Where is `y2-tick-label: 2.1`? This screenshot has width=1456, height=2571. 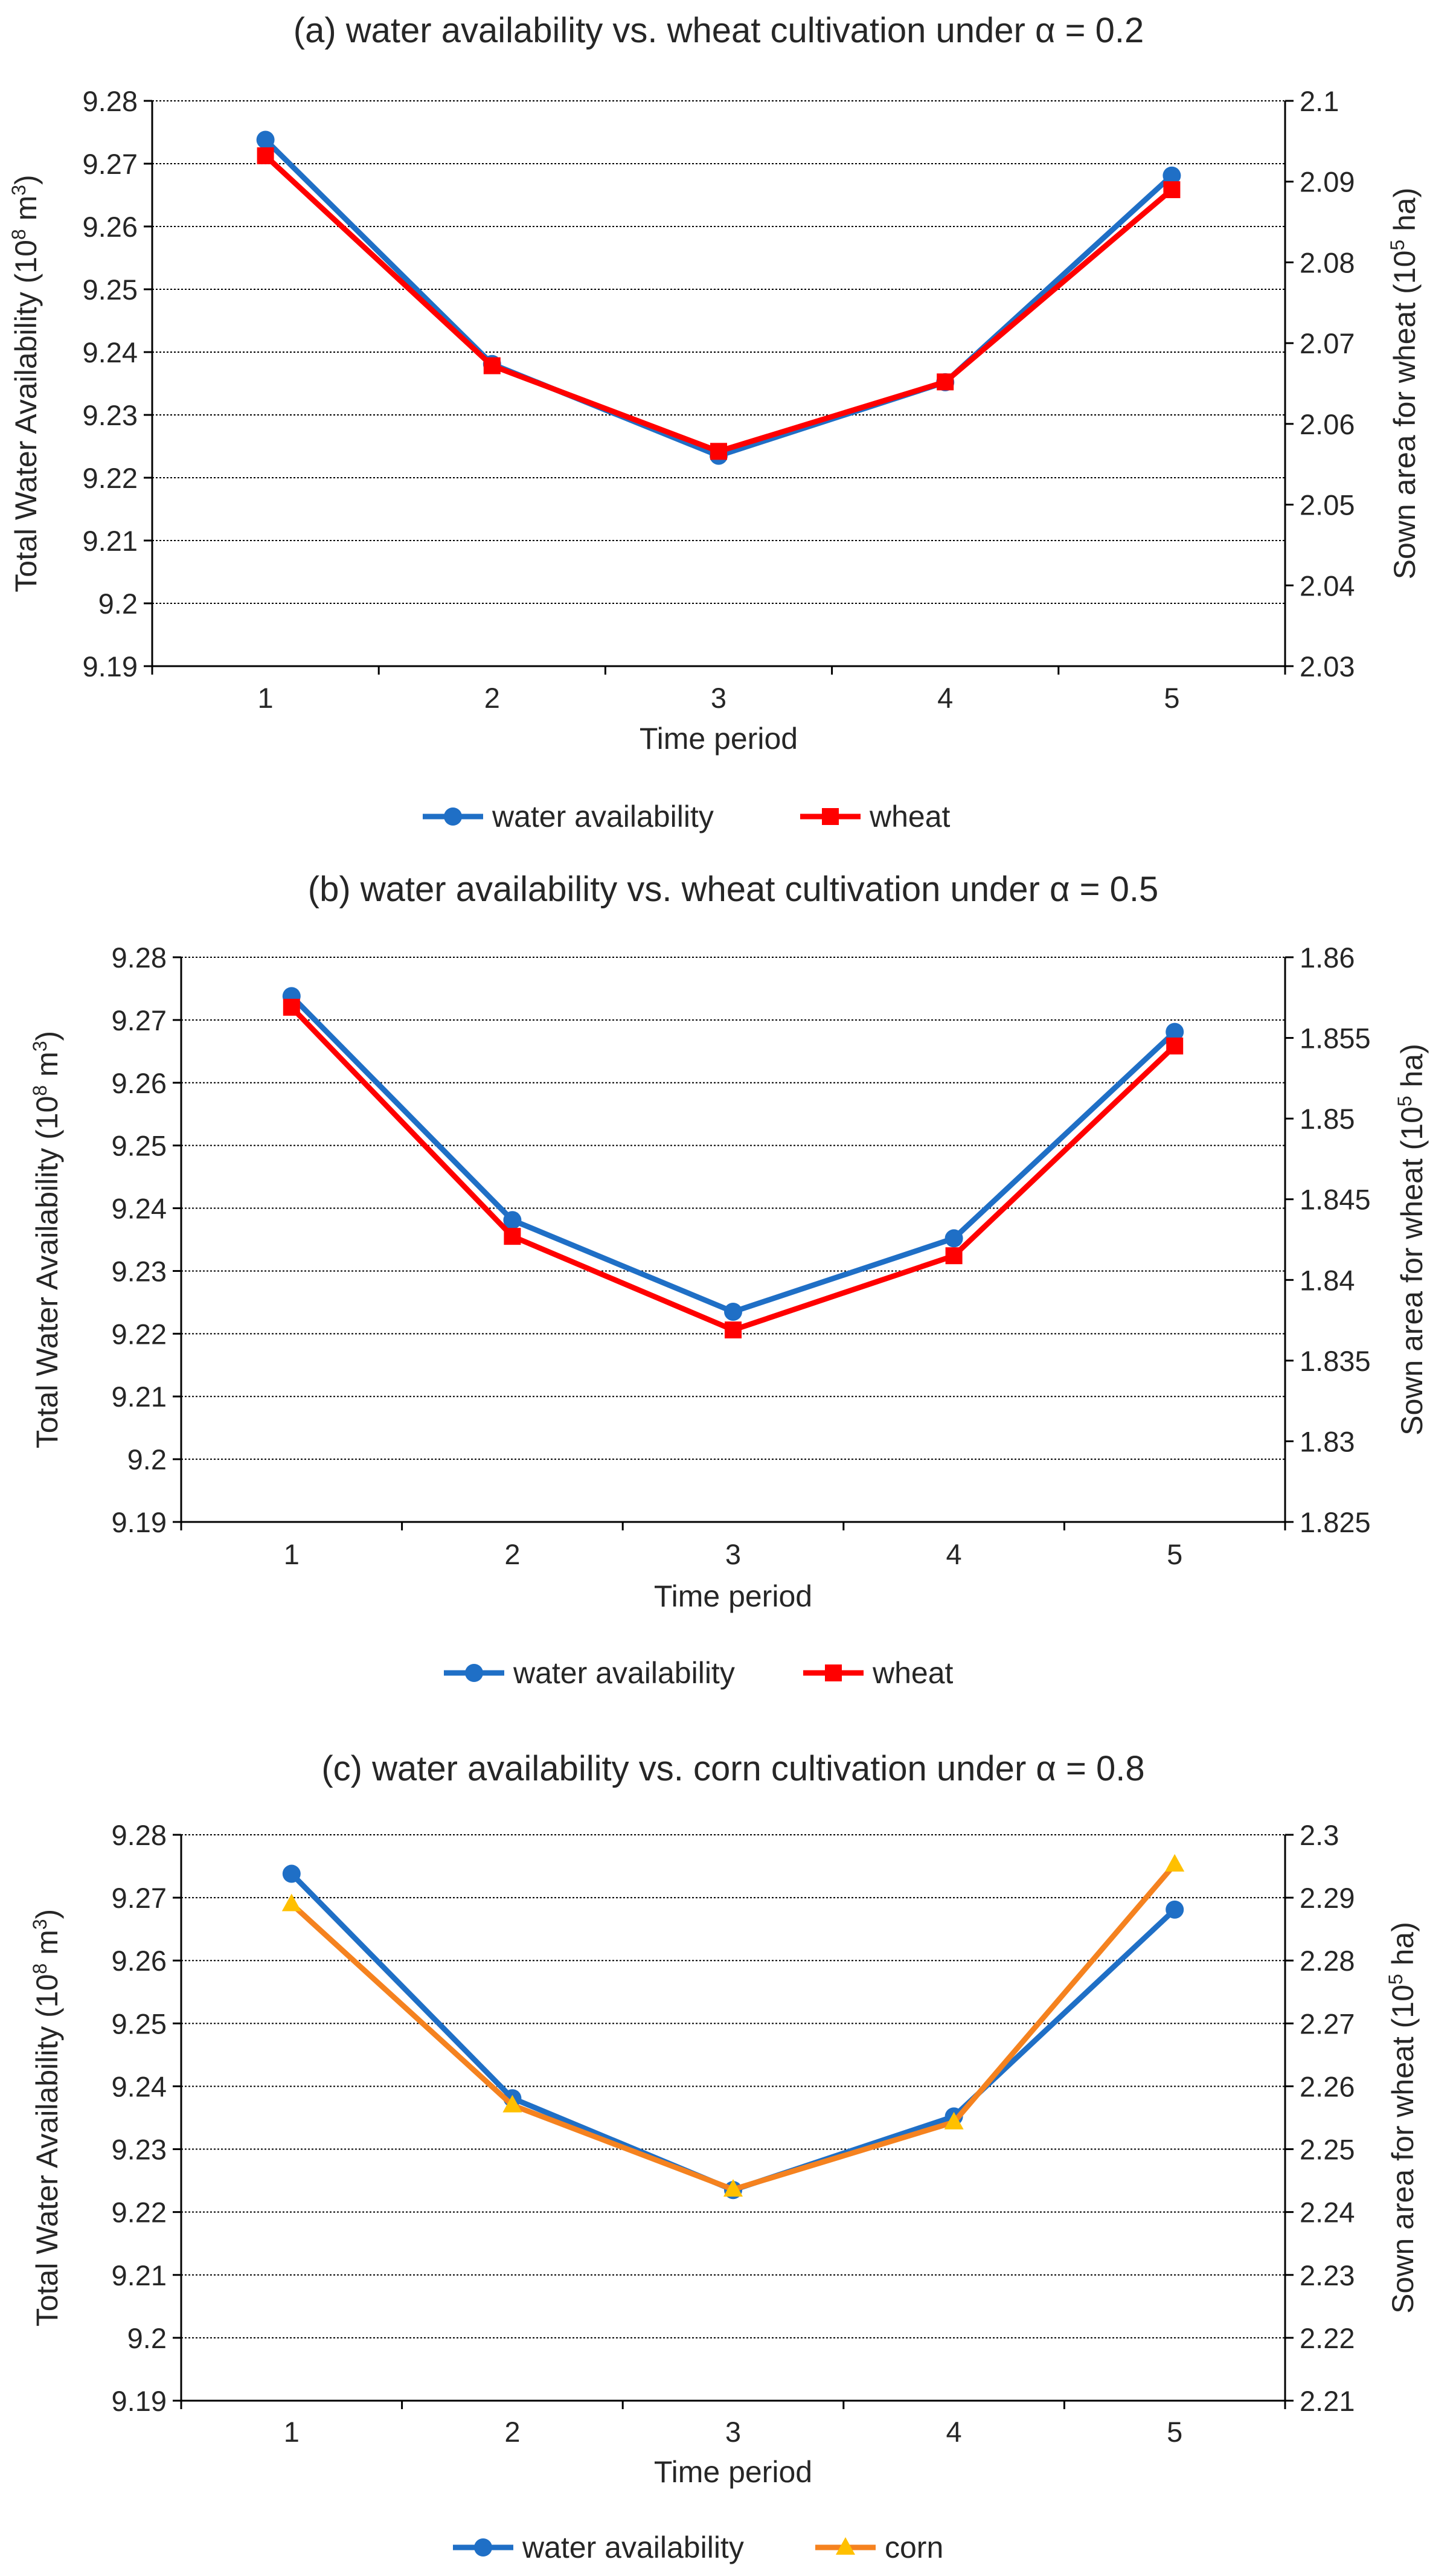
y2-tick-label: 2.1 is located at coordinates (1319, 101).